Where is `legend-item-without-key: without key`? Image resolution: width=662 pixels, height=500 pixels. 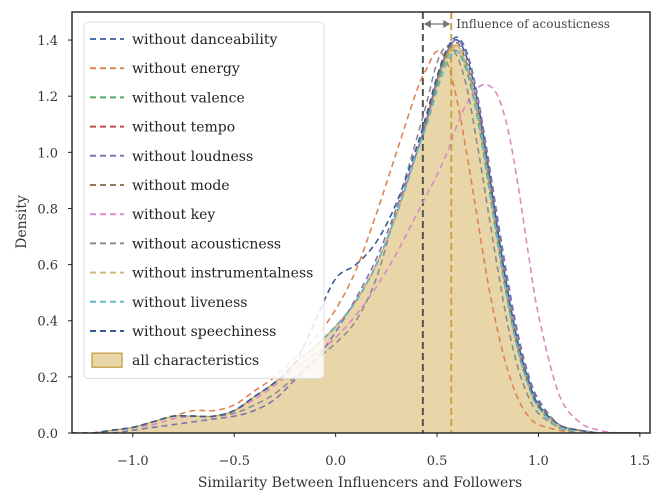
legend-item-without-key: without key is located at coordinates (152, 215).